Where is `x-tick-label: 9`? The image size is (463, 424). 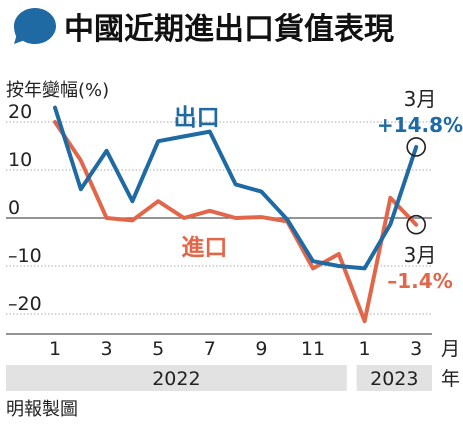 x-tick-label: 9 is located at coordinates (261, 349).